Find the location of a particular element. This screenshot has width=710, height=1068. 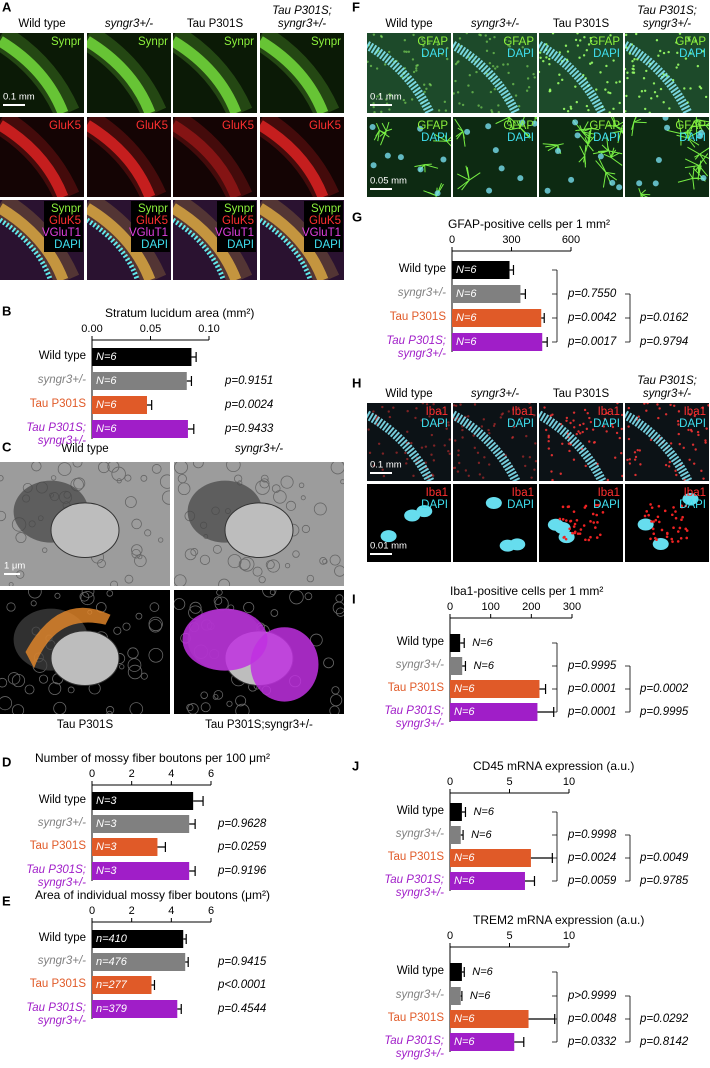

p-value: p=0.9794 is located at coordinates (663, 342).